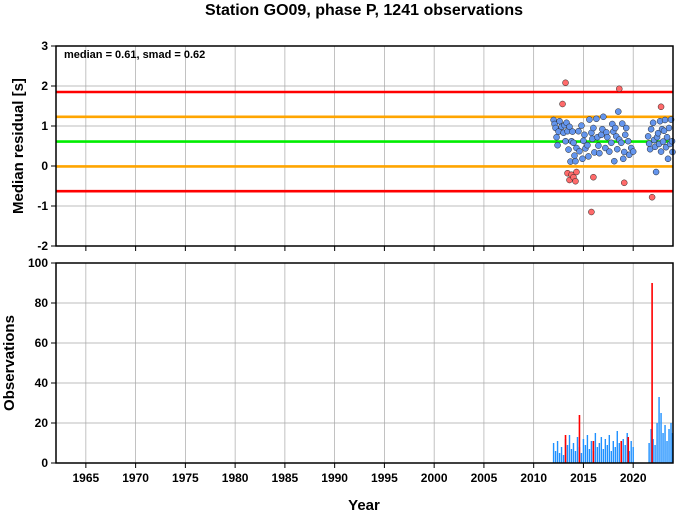 The height and width of the screenshot is (511, 677). What do you see at coordinates (235, 478) in the screenshot?
I see `x-tick-label: 1980` at bounding box center [235, 478].